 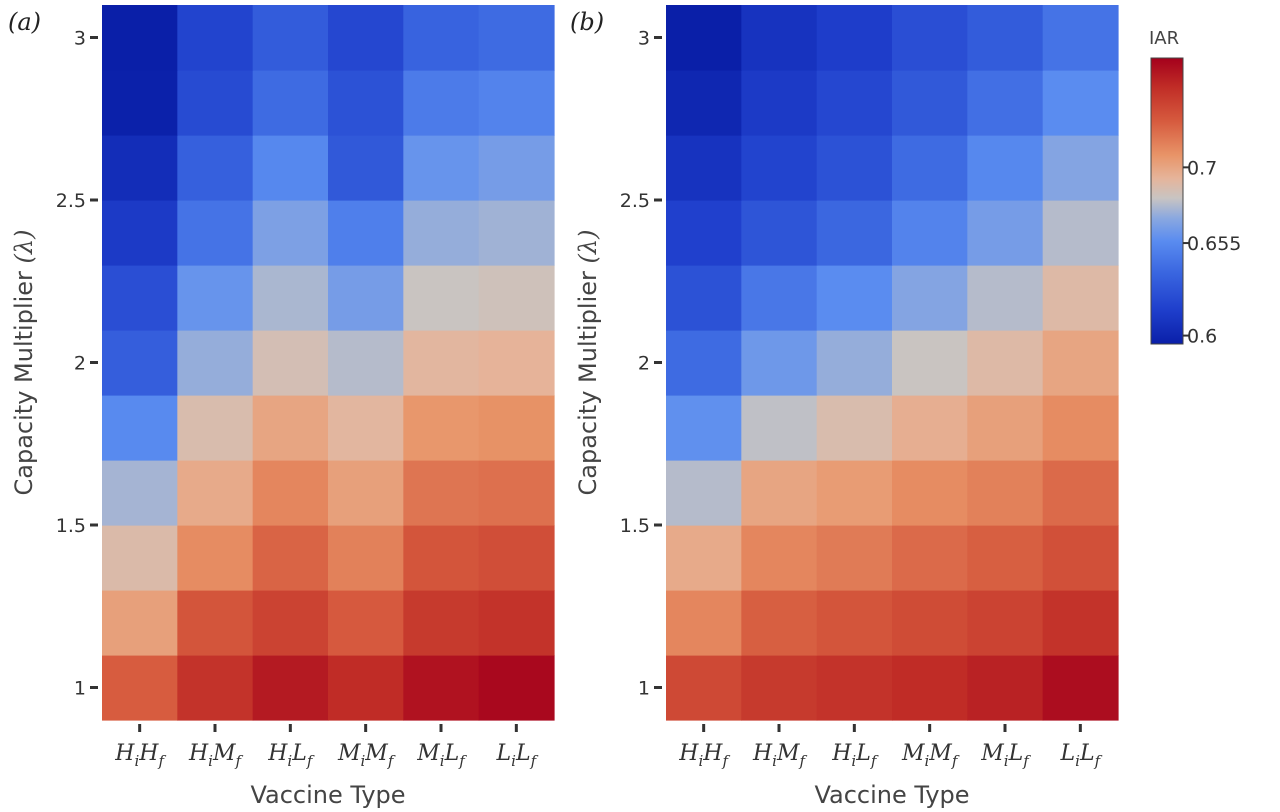 What do you see at coordinates (1202, 337) in the screenshot?
I see `colorbar-tick-label: 0.6` at bounding box center [1202, 337].